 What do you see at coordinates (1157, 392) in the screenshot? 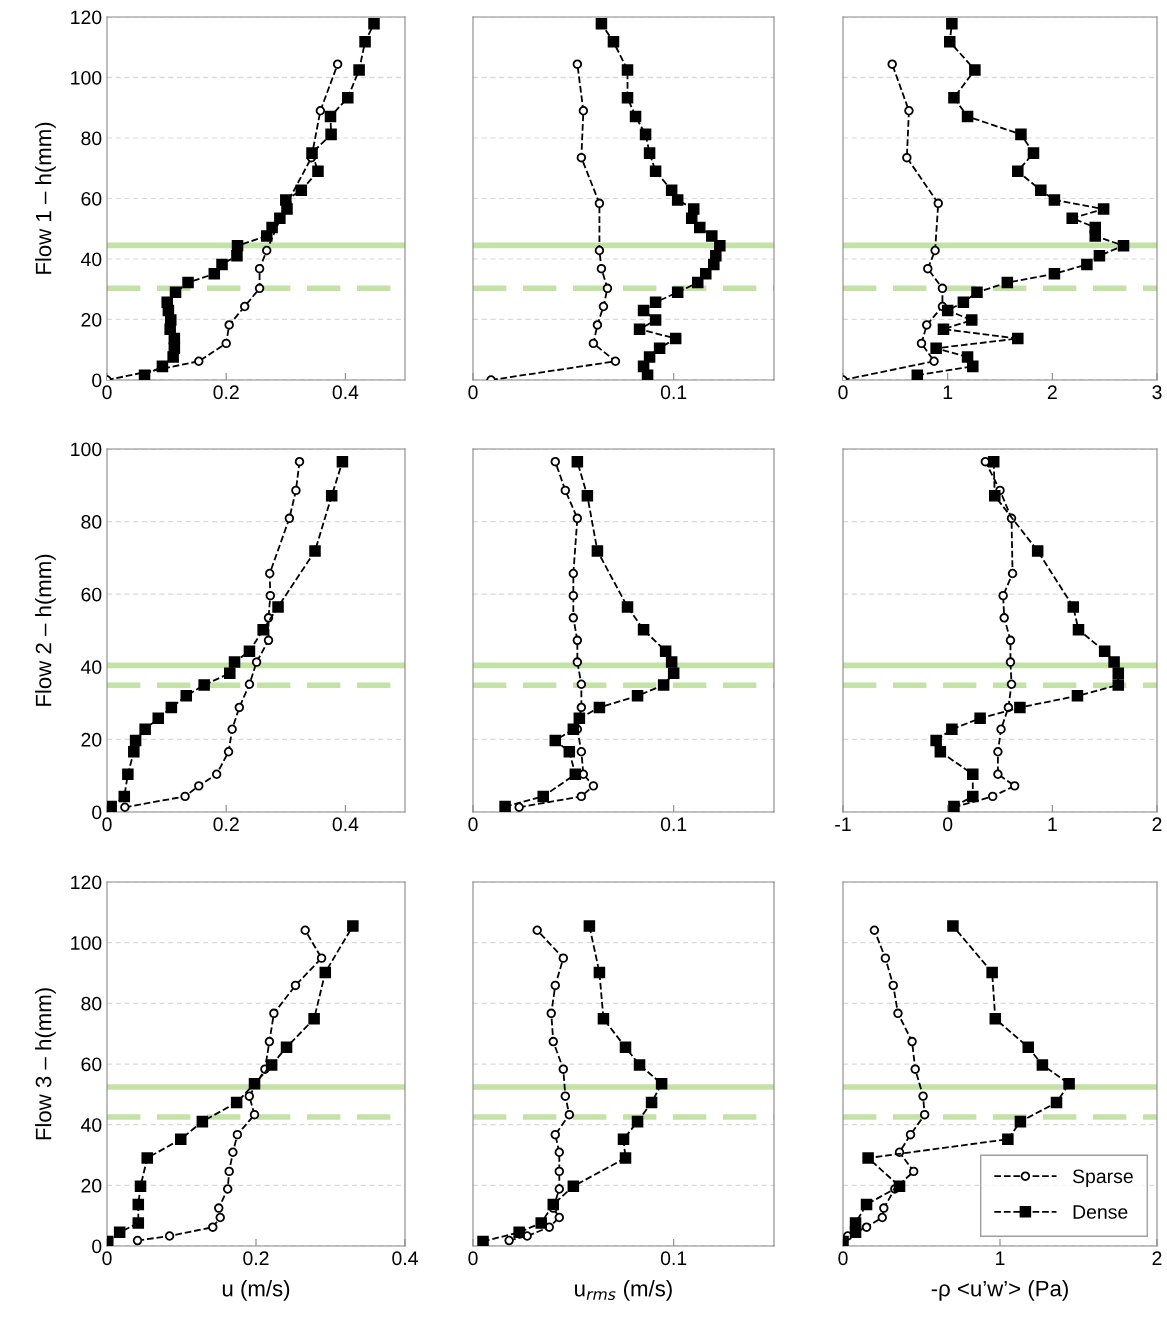
I see `x-tick-label: 3` at bounding box center [1157, 392].